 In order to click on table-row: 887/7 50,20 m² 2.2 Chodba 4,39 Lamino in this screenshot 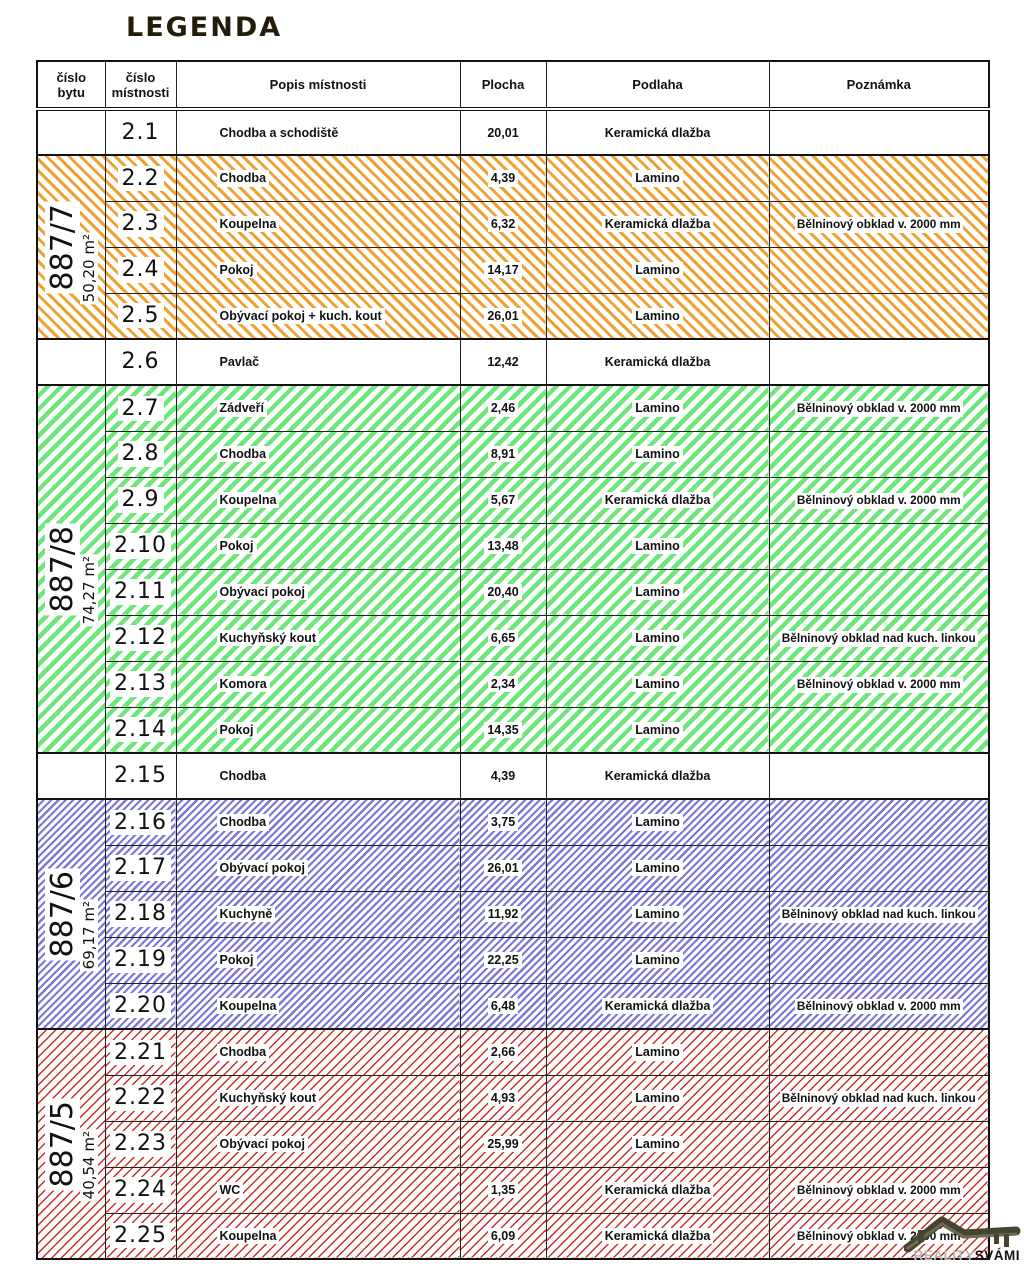, I will do `click(513, 247)`.